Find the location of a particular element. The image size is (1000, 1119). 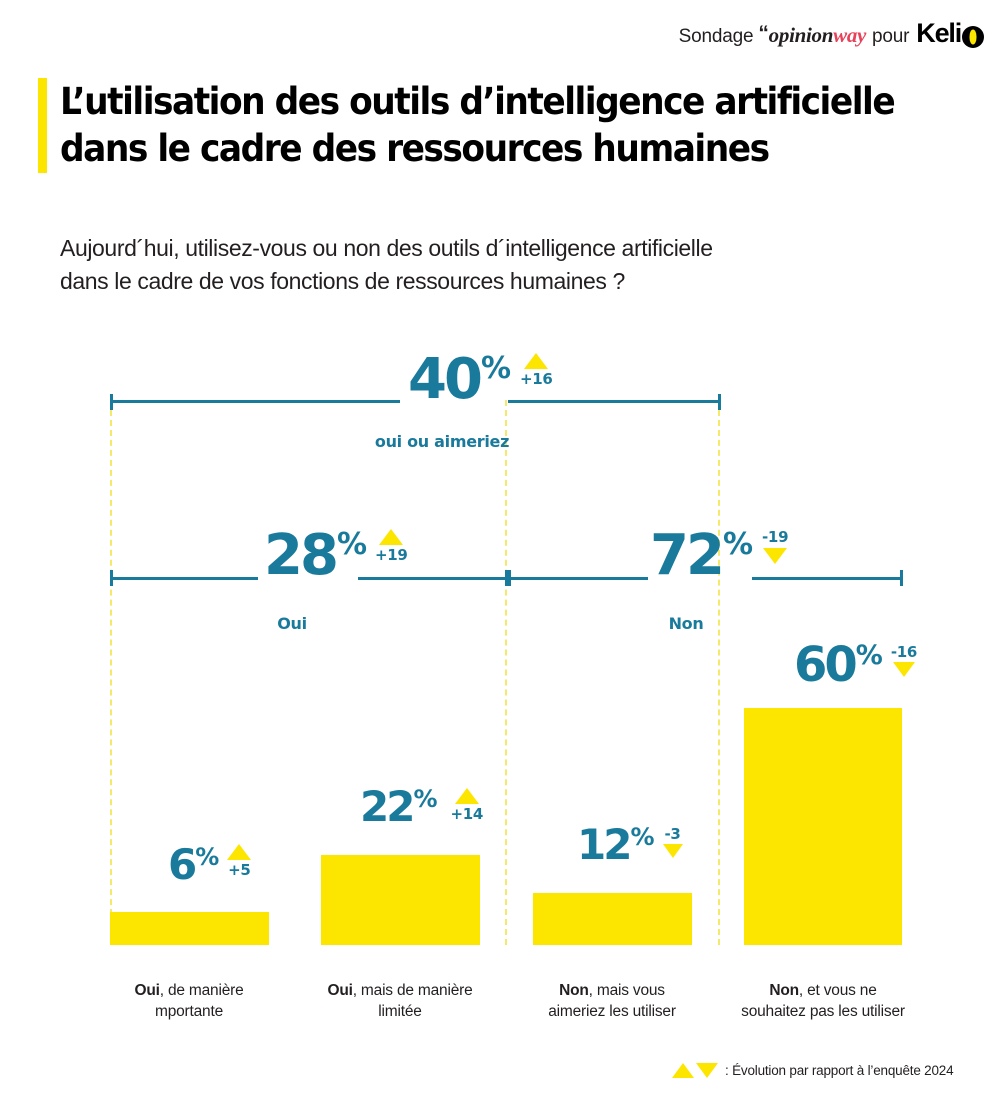

bar-pct-12: % is located at coordinates (642, 837).